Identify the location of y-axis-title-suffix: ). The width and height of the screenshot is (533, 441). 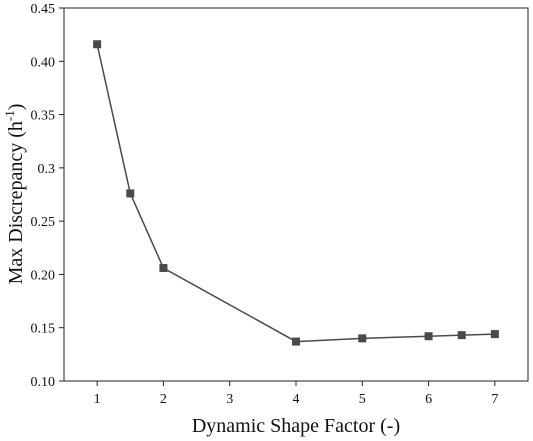
(16, 107).